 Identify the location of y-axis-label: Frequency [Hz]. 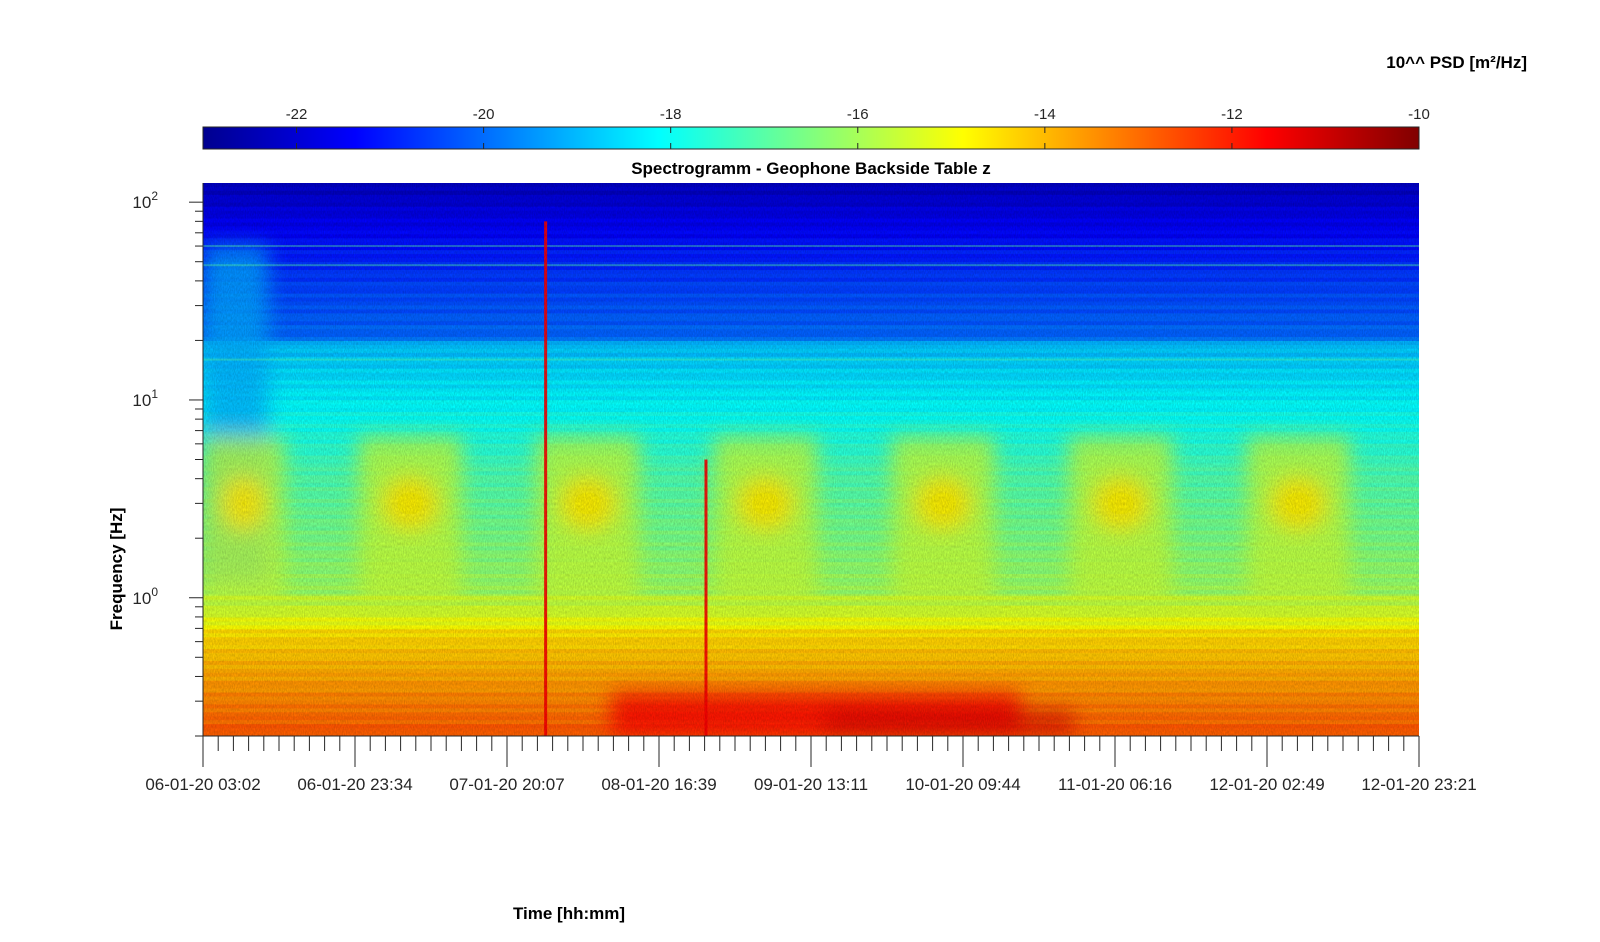
(116, 569).